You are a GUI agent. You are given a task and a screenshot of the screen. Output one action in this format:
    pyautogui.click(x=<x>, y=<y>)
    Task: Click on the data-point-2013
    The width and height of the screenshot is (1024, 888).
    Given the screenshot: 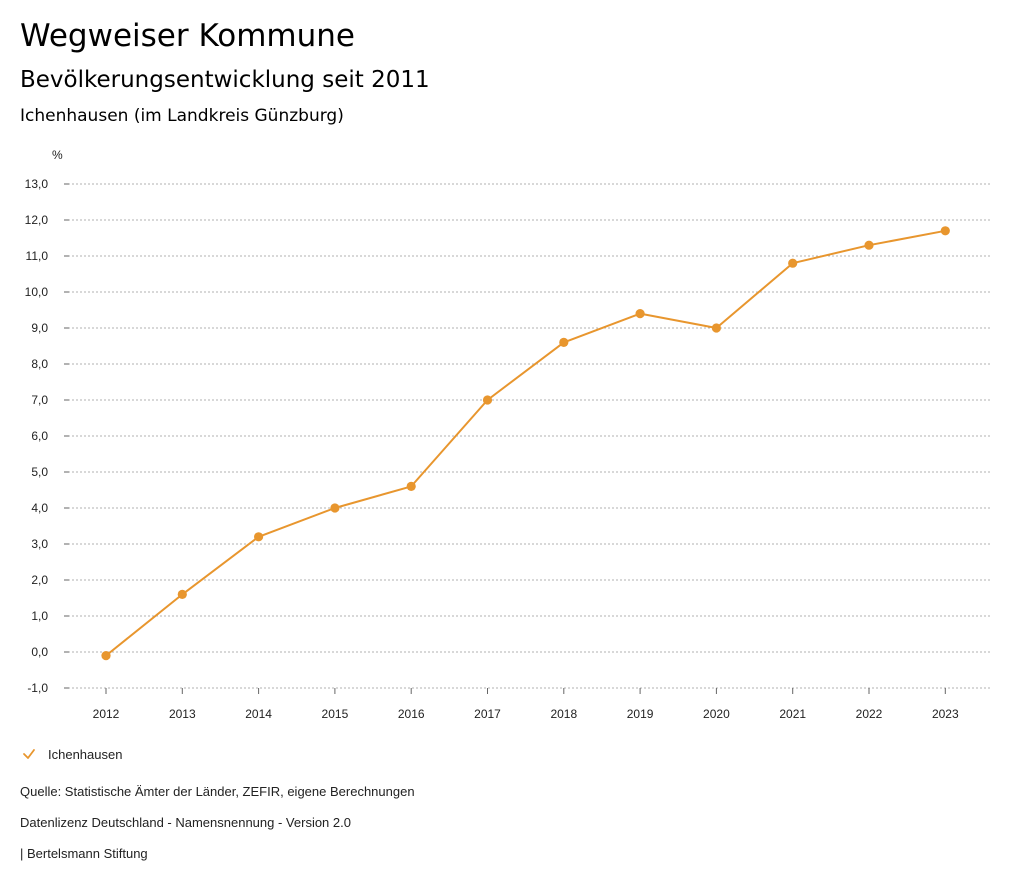 What is the action you would take?
    pyautogui.click(x=182, y=594)
    